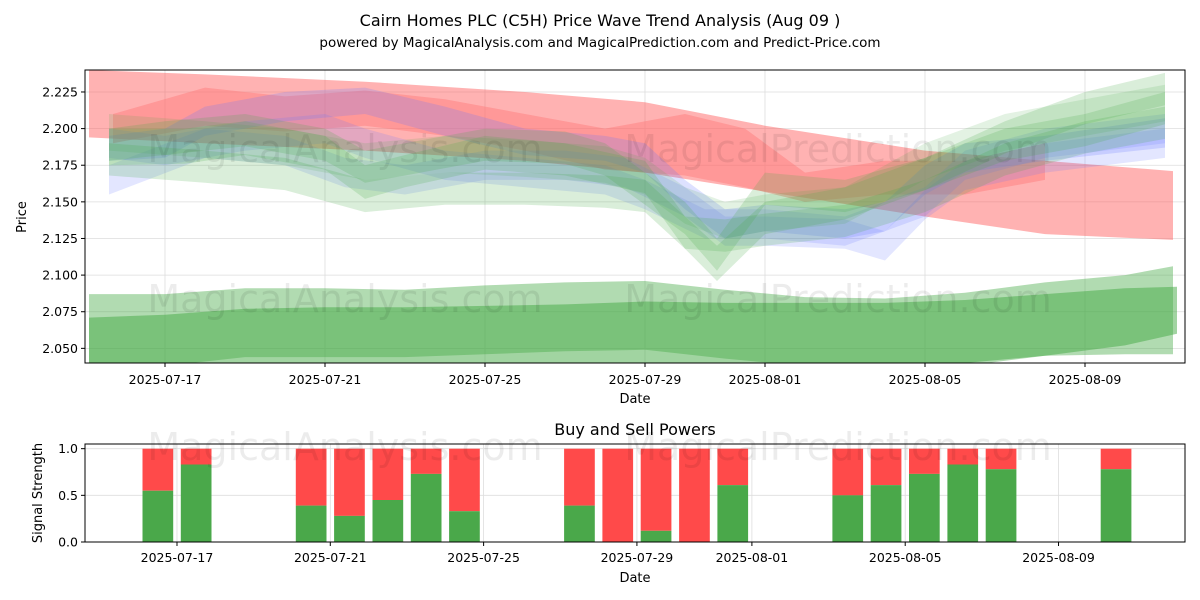 Image resolution: width=1200 pixels, height=600 pixels. I want to click on price-y-axis-label: Price, so click(22, 217).